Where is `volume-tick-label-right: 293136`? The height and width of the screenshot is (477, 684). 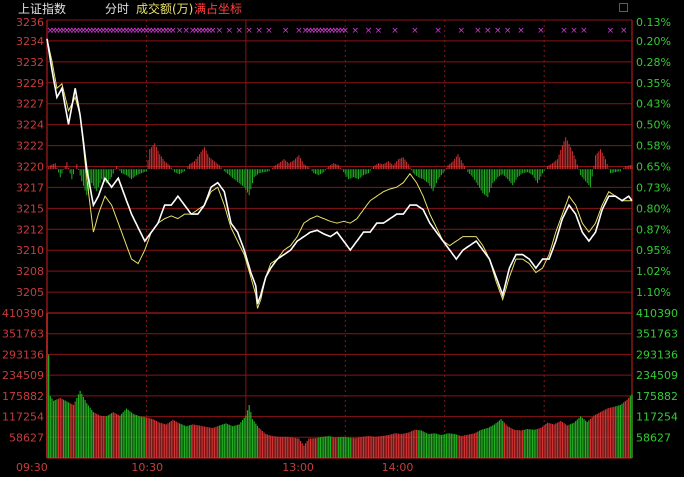 volume-tick-label-right: 293136 is located at coordinates (657, 354).